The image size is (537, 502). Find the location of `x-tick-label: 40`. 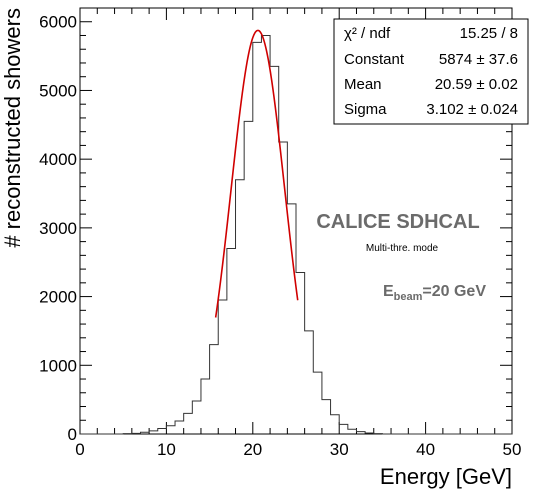

x-tick-label: 40 is located at coordinates (425, 449).